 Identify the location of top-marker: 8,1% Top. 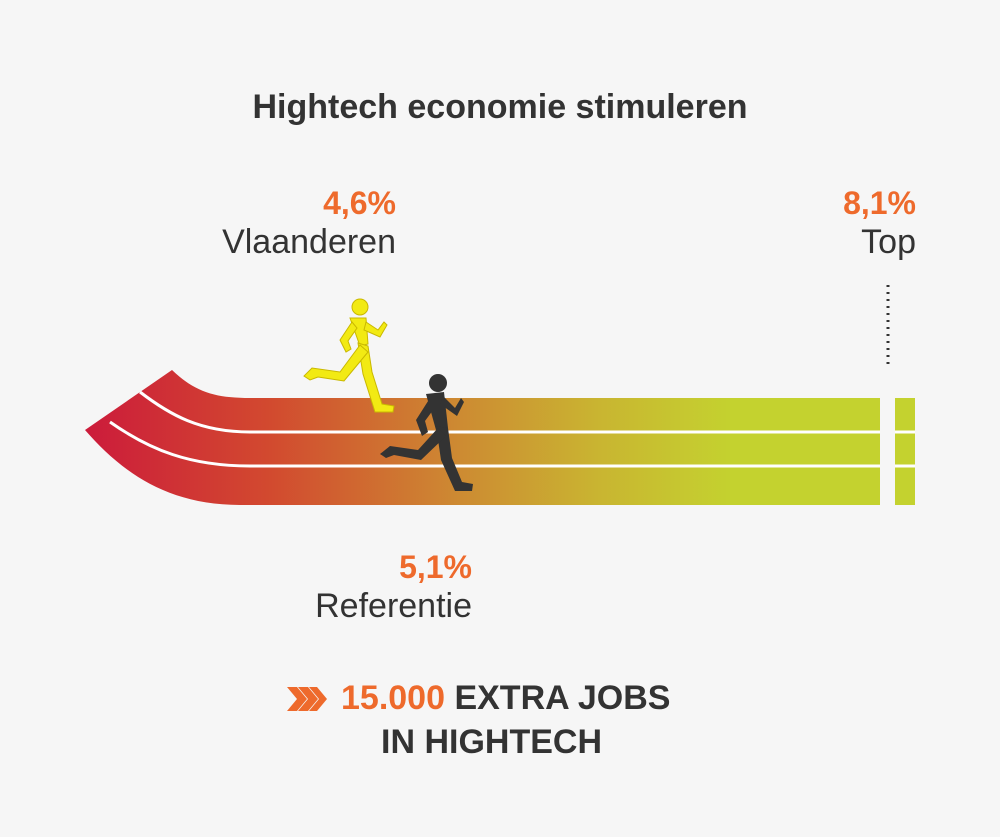
(838, 223).